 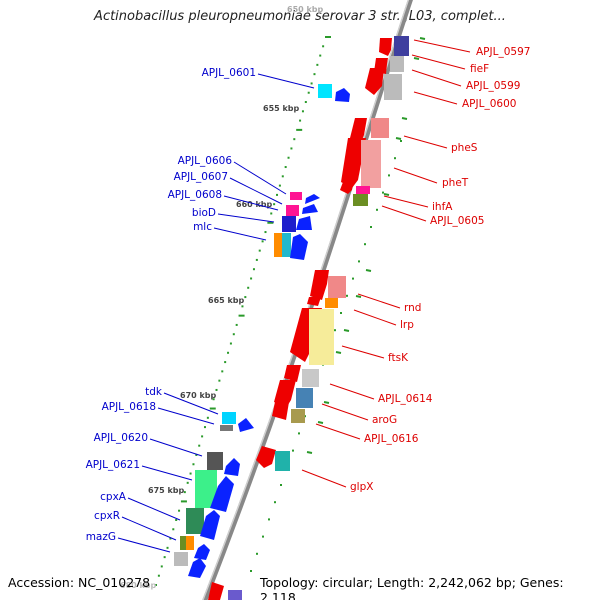 I want to click on gene-cpxa-arrow, so click(x=210, y=525).